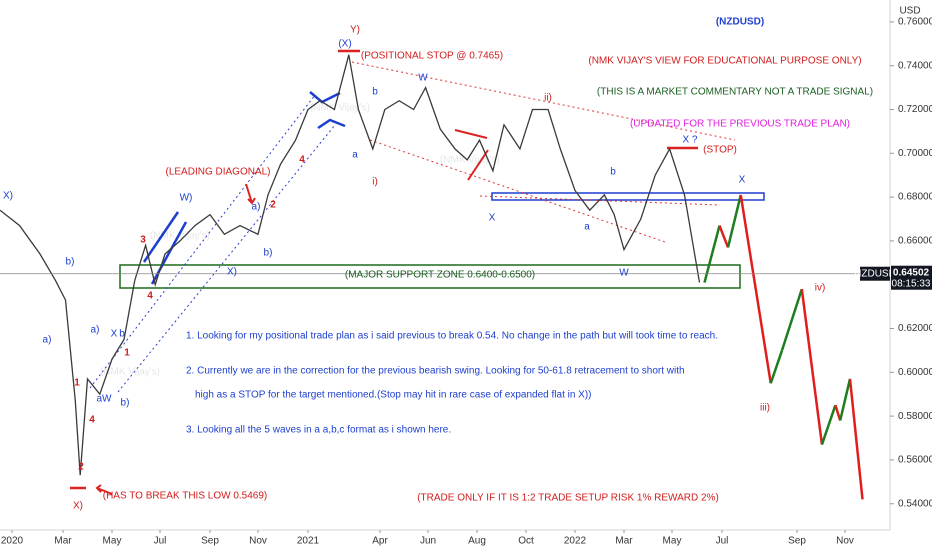 Image resolution: width=932 pixels, height=550 pixels. I want to click on symbol-tag, so click(875, 273).